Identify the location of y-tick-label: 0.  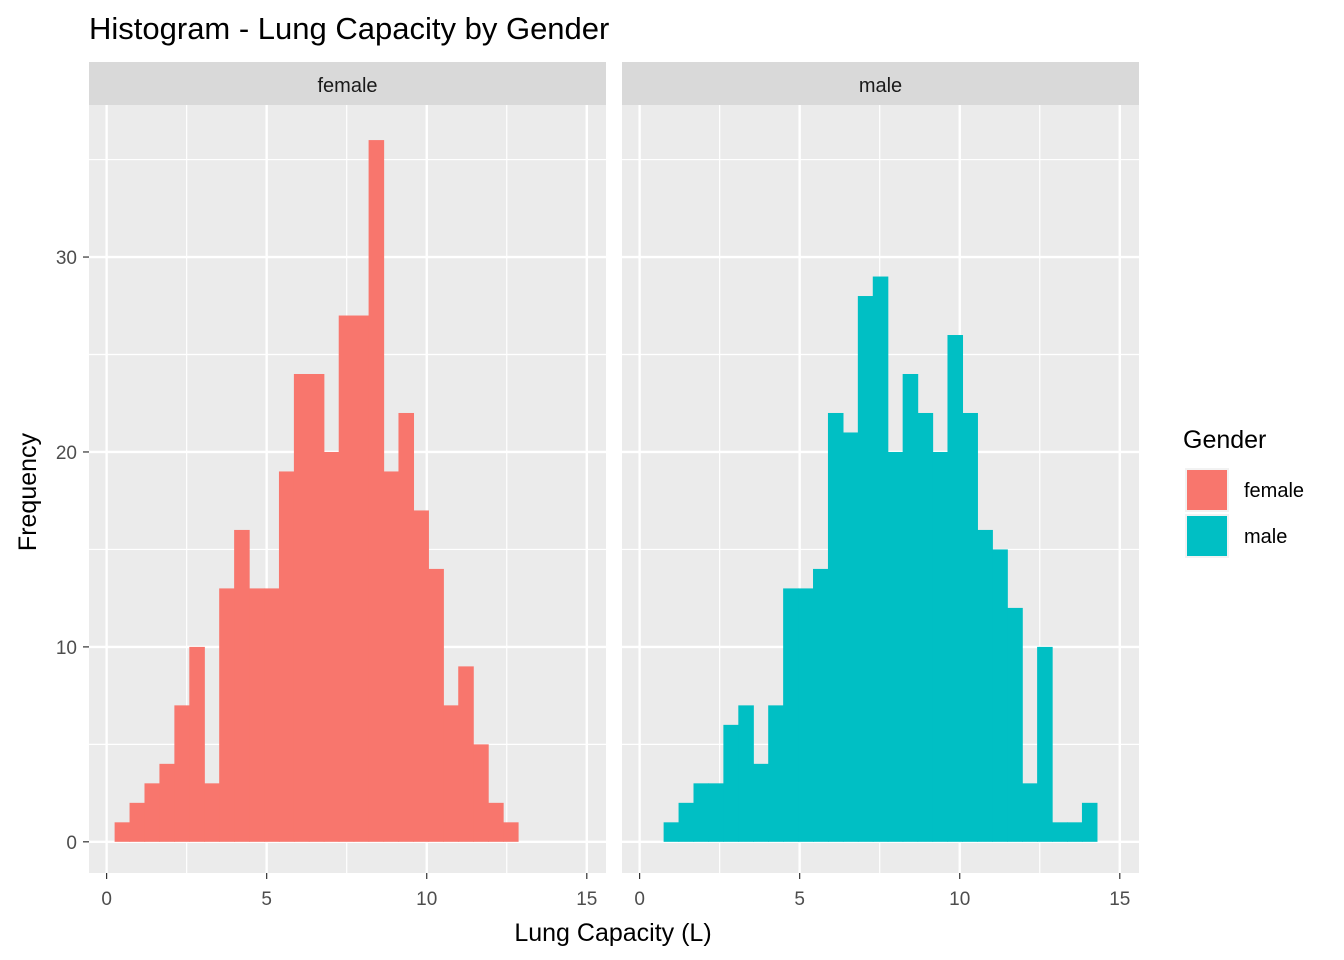
(71, 843).